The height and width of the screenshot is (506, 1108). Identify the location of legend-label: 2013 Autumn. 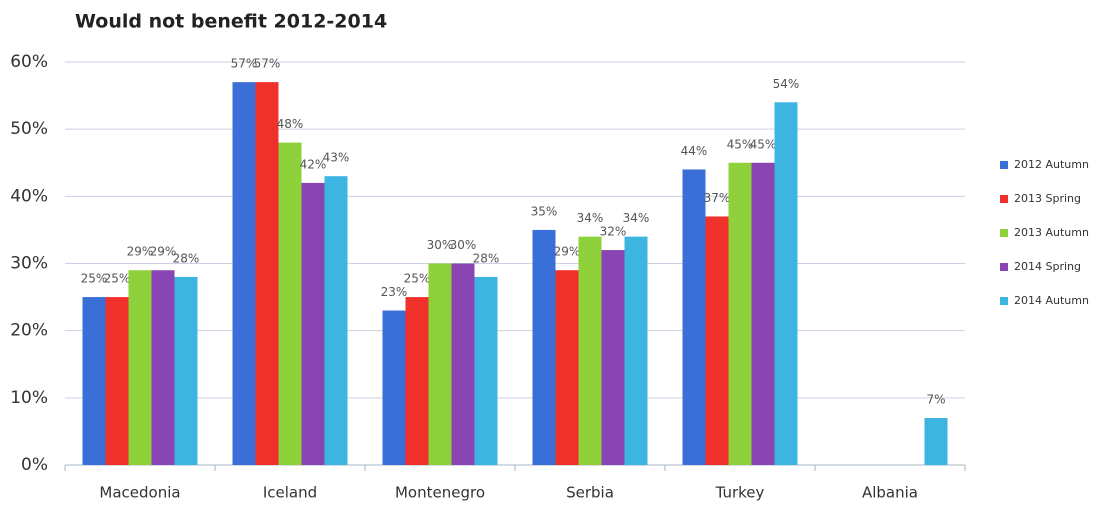
(1051, 232).